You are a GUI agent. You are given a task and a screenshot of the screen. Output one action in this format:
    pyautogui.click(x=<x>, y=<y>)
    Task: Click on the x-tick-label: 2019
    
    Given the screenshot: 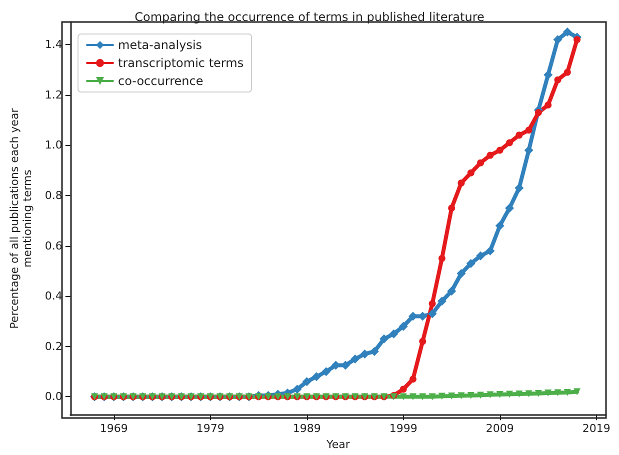 What is the action you would take?
    pyautogui.click(x=596, y=429)
    